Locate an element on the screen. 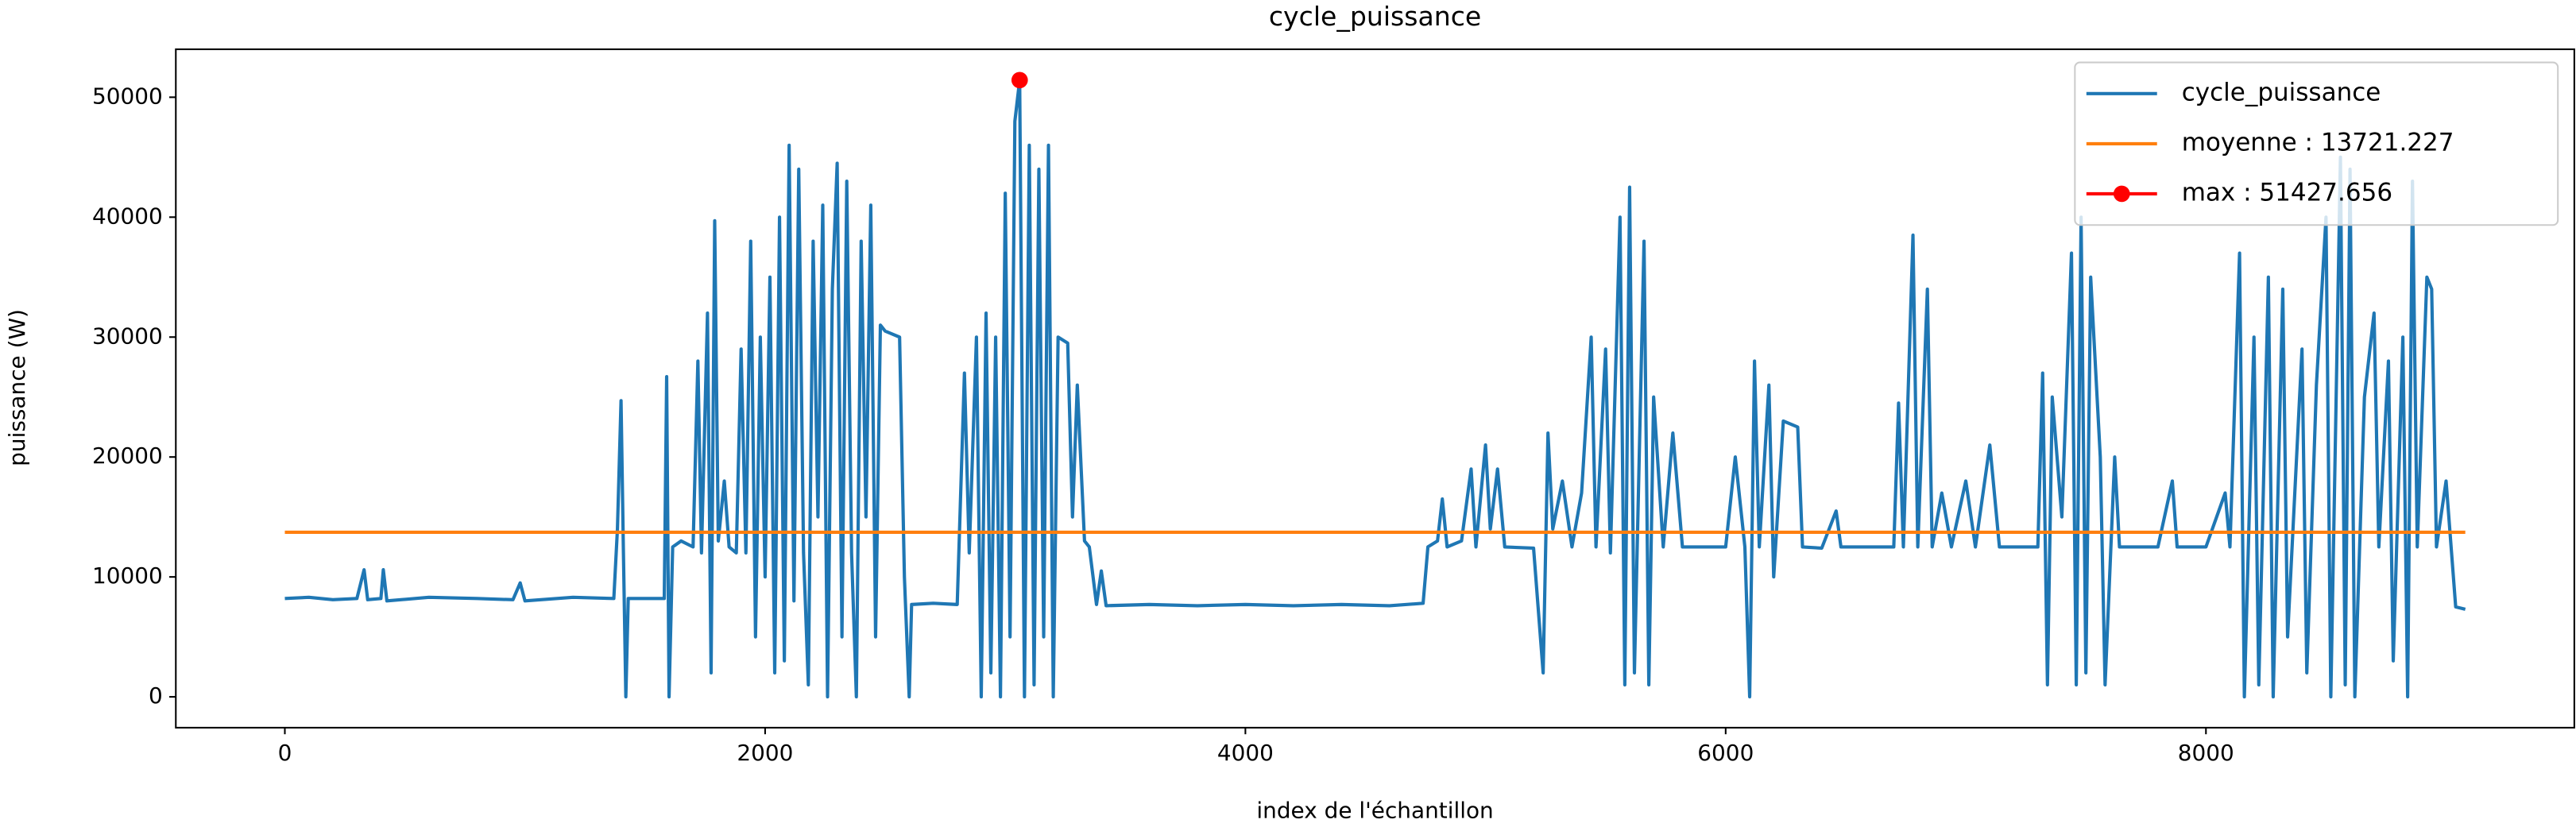 This screenshot has height=835, width=2576. y-tick-label: 40000 is located at coordinates (128, 216).